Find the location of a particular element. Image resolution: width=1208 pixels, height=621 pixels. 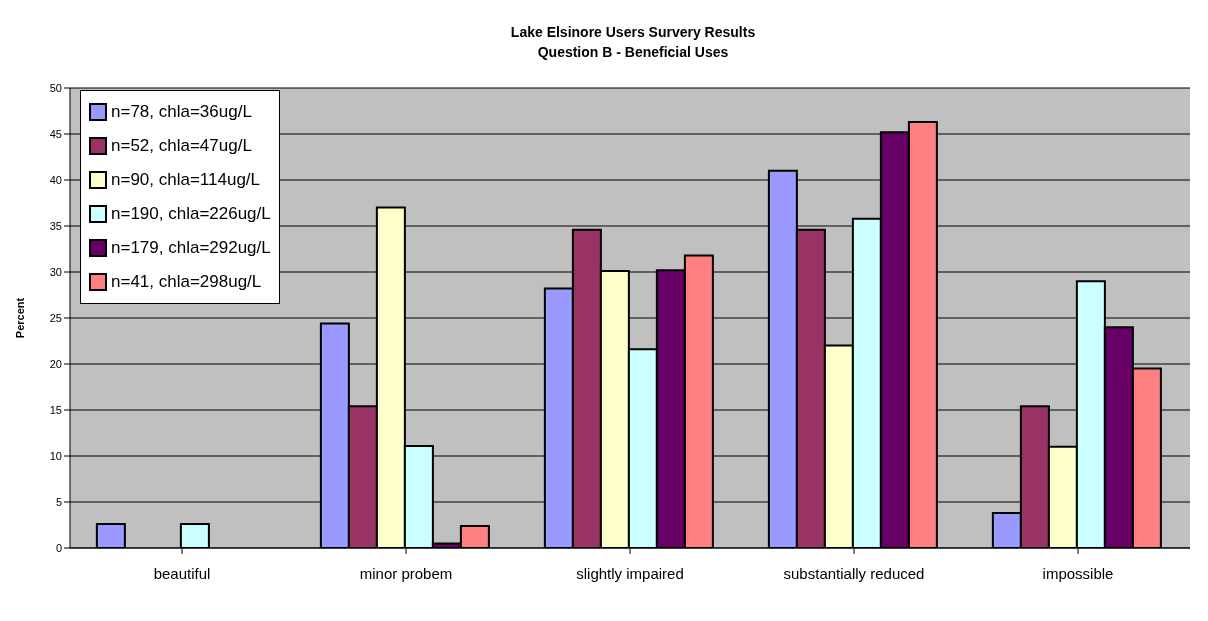

chart-subtitle: Question B - Beneficial Uses is located at coordinates (633, 52).